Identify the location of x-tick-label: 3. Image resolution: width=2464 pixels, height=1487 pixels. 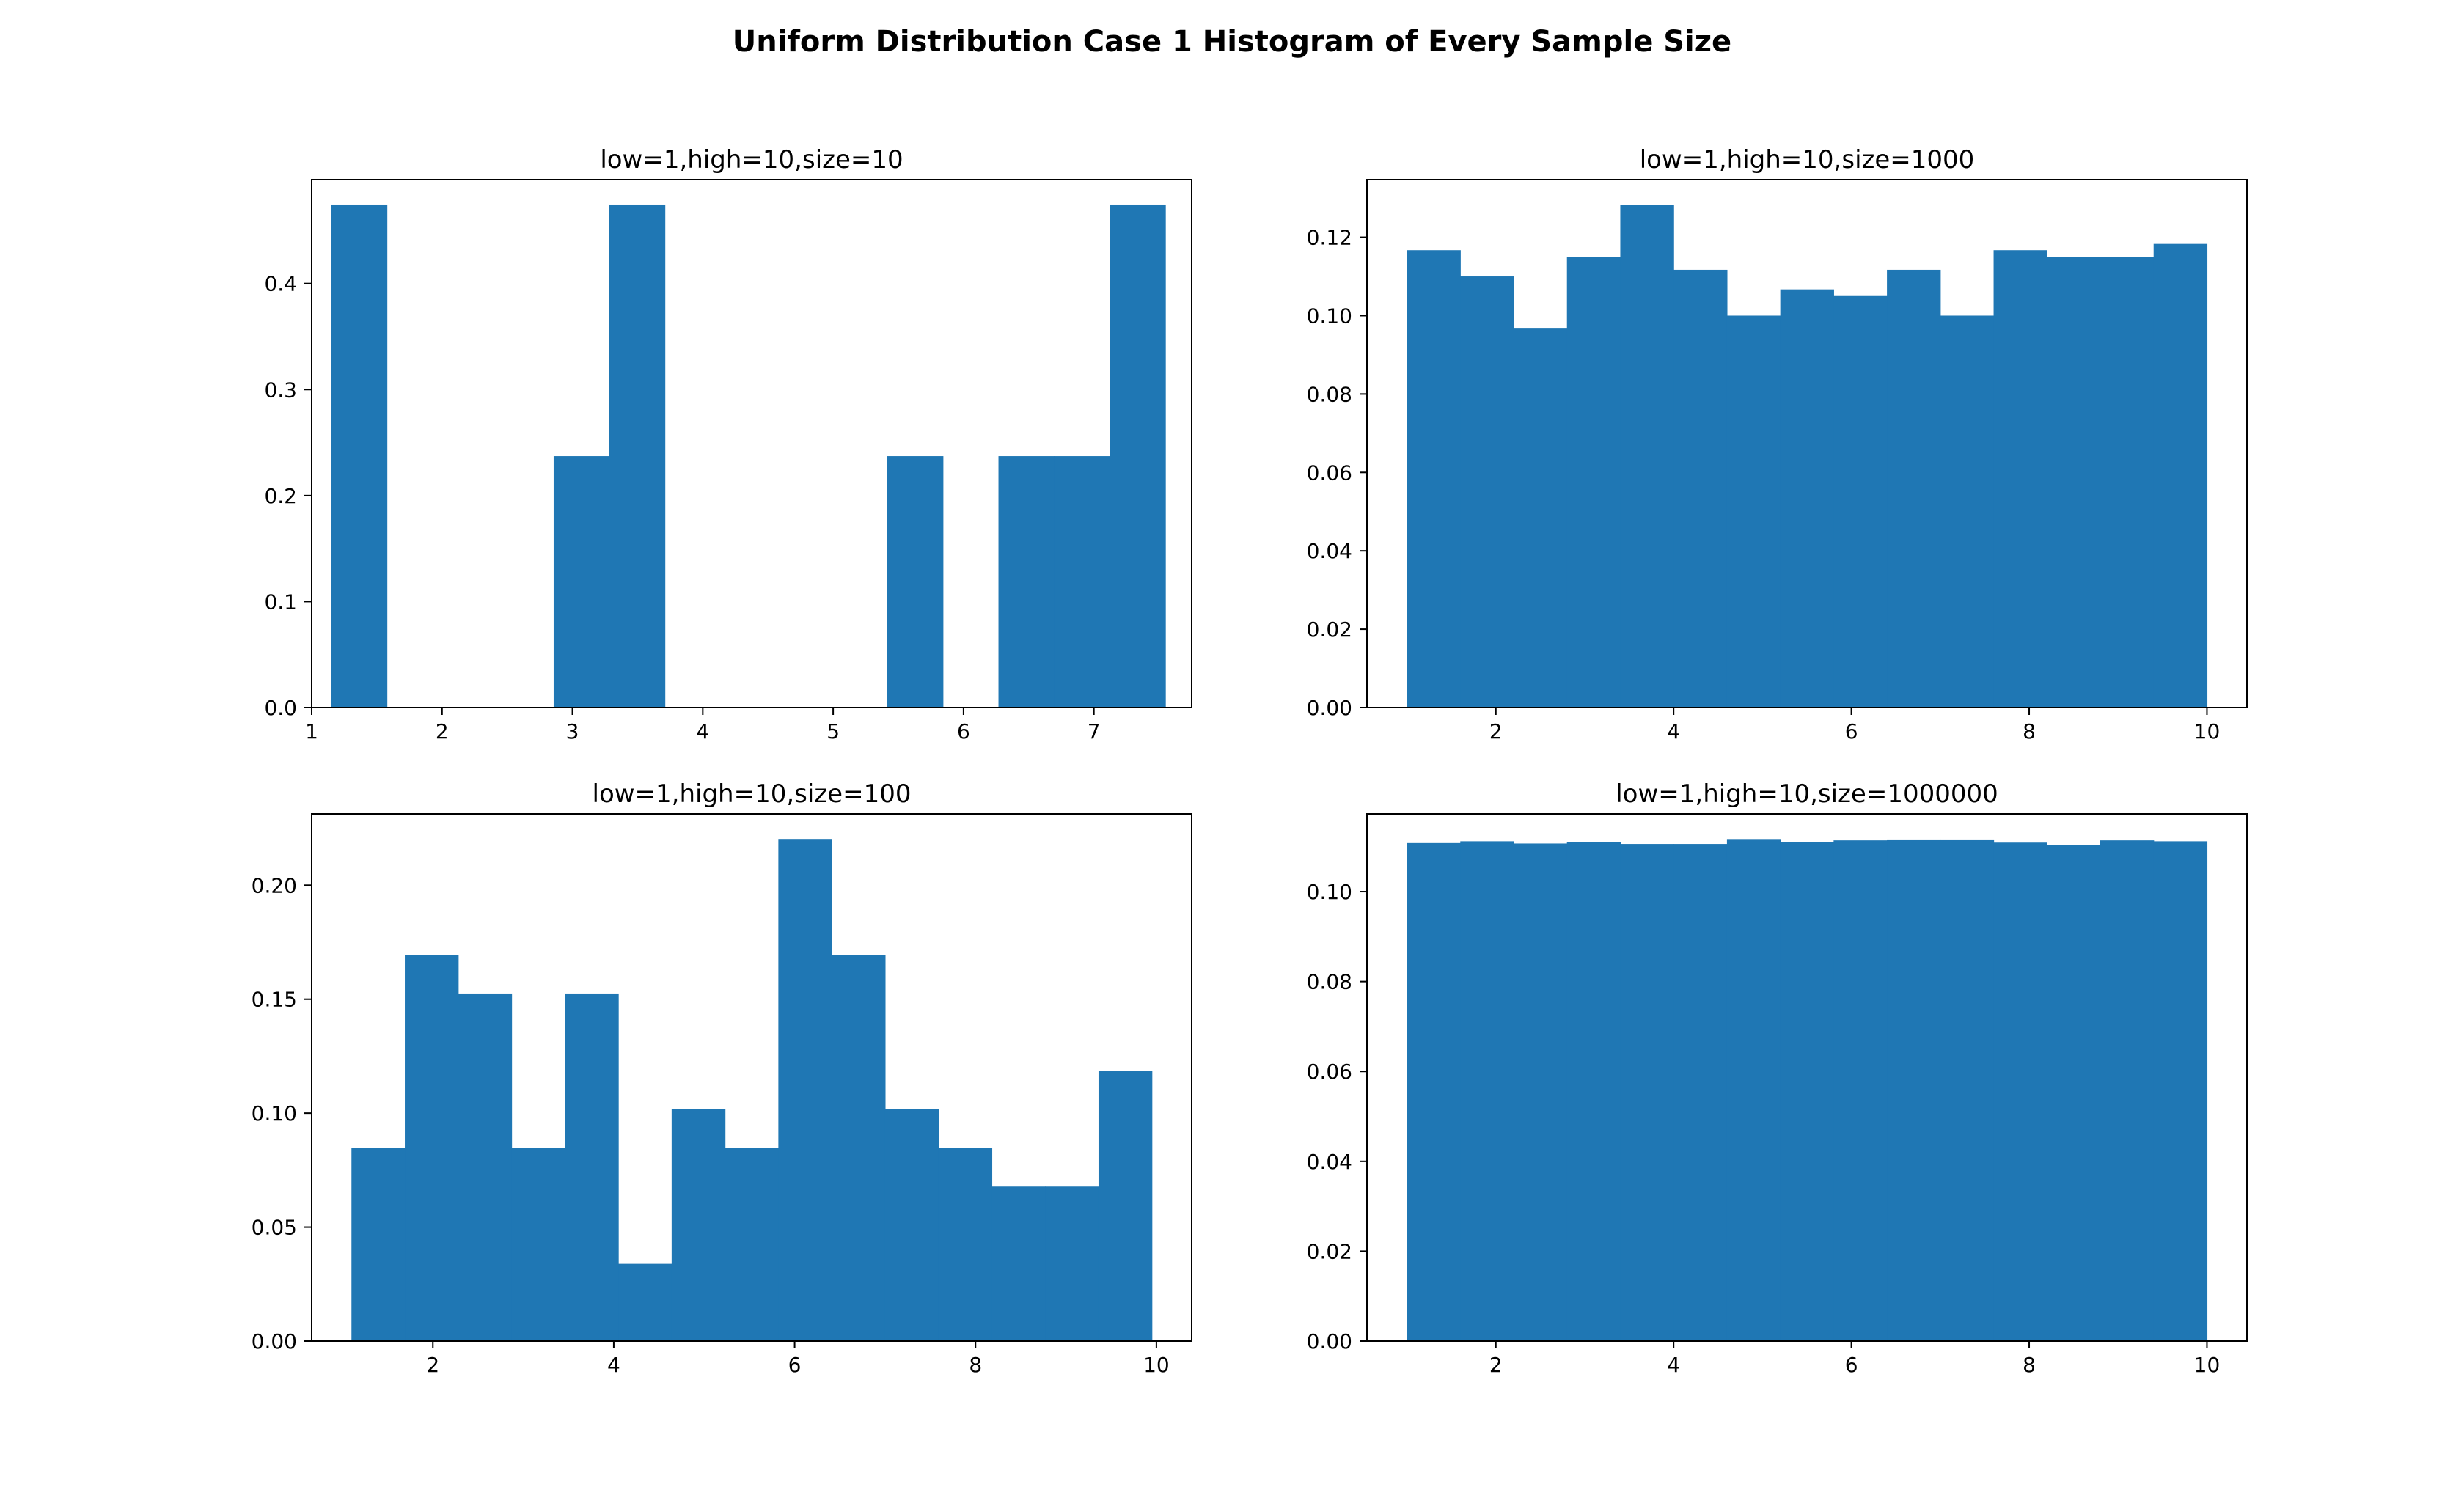
(572, 731).